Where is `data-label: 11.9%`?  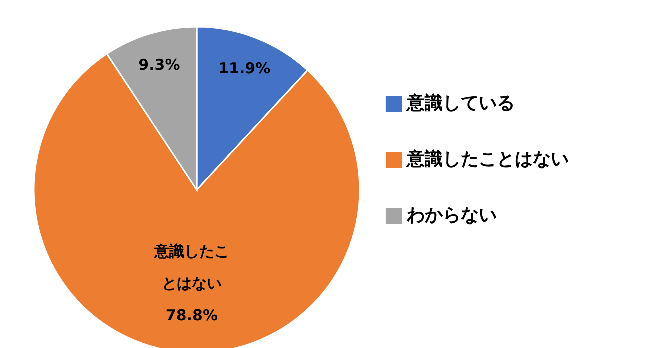
data-label: 11.9% is located at coordinates (244, 69).